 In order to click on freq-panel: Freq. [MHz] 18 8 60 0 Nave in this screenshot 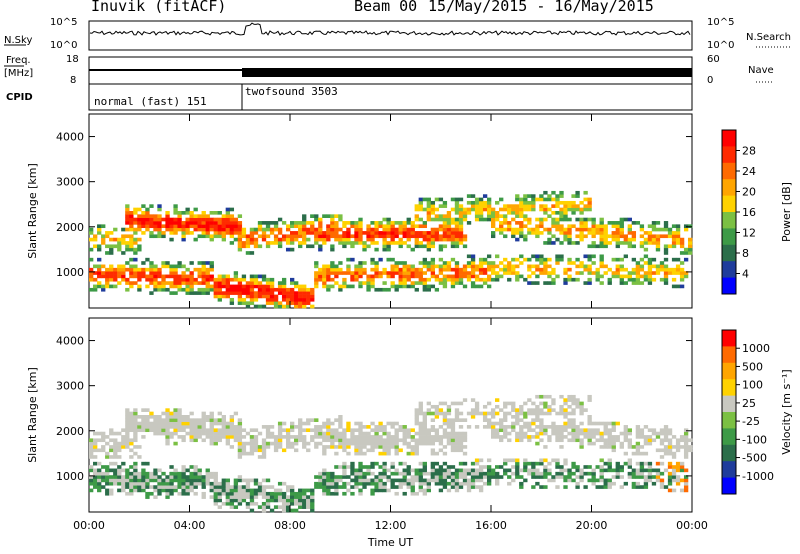, I will do `click(389, 70)`.